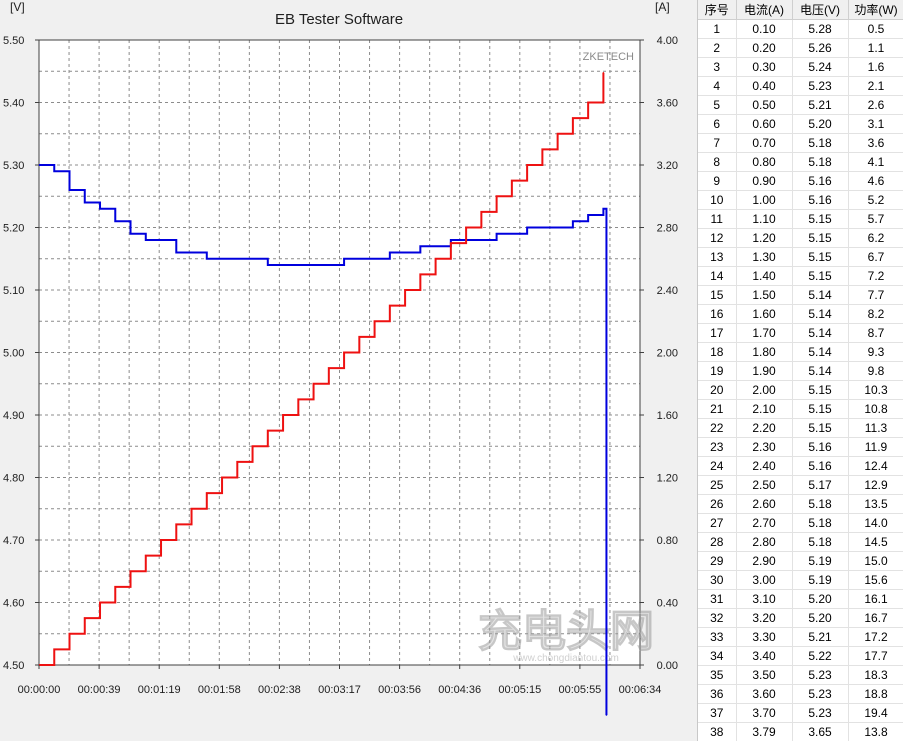 This screenshot has width=903, height=741. I want to click on table-row: 28 2.80 5.18 14.5, so click(800, 542).